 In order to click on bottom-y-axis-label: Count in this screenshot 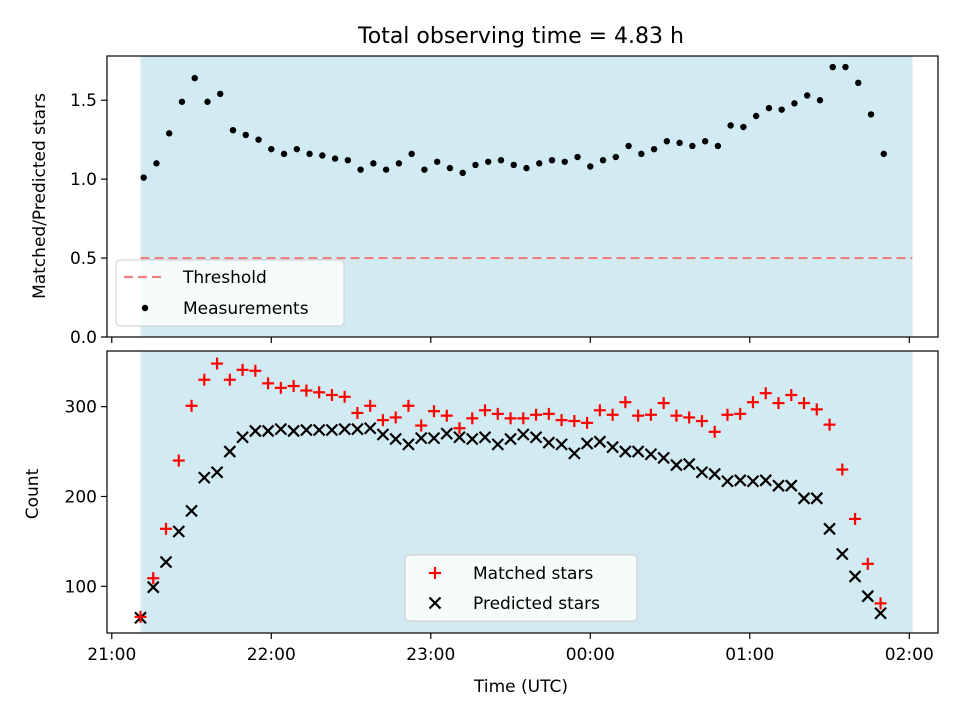, I will do `click(33, 493)`.